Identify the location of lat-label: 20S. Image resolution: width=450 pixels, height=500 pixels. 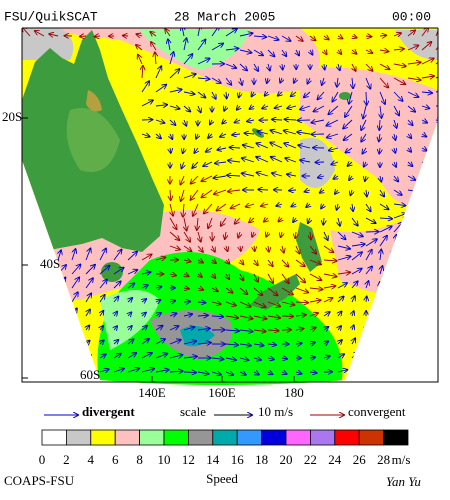
(12, 116).